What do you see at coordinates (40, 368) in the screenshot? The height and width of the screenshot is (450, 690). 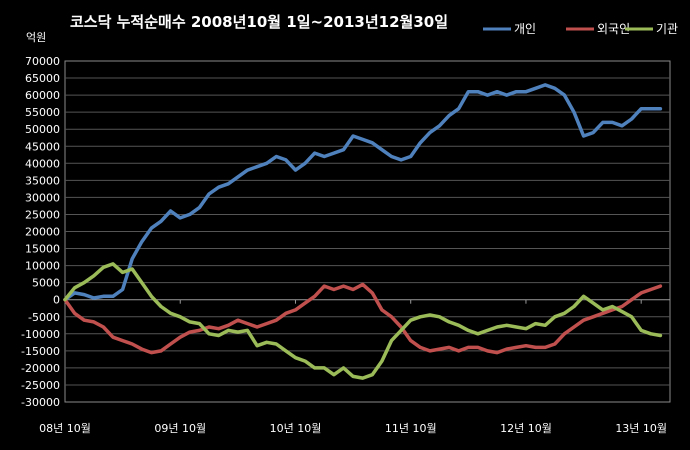 I see `y-tick-label: -20000` at bounding box center [40, 368].